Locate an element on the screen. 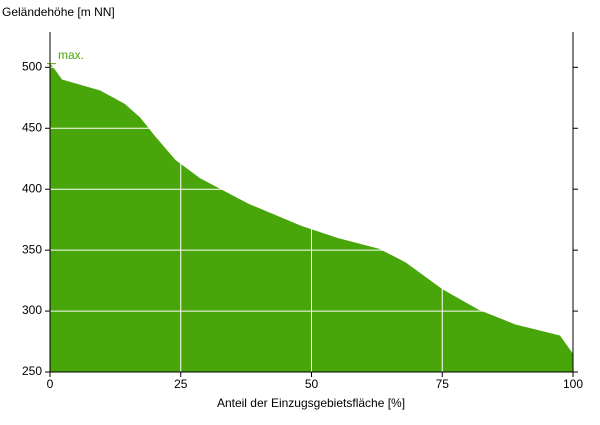  y-tick-label: 500 is located at coordinates (32, 67).